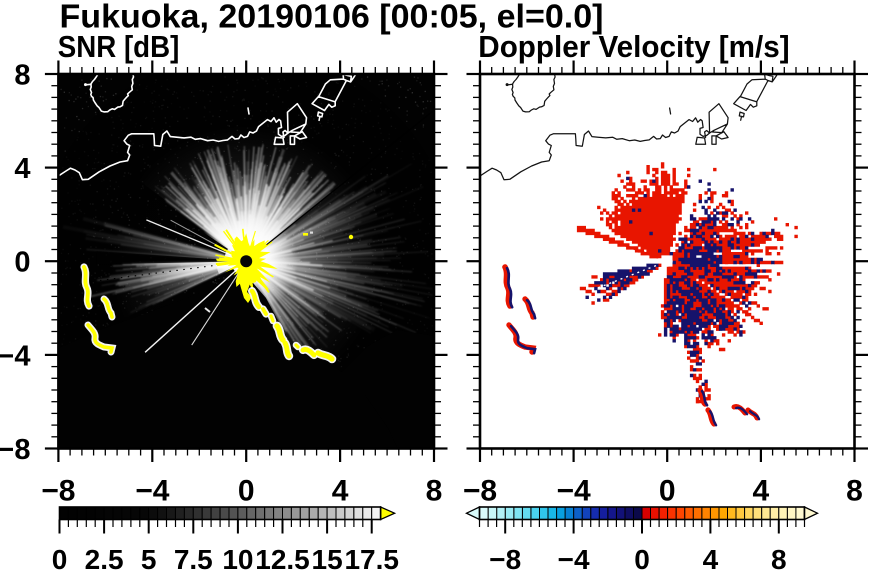  Describe the element at coordinates (633, 46) in the screenshot. I see `svg-text: Doppler Velocity [m/s]` at that location.